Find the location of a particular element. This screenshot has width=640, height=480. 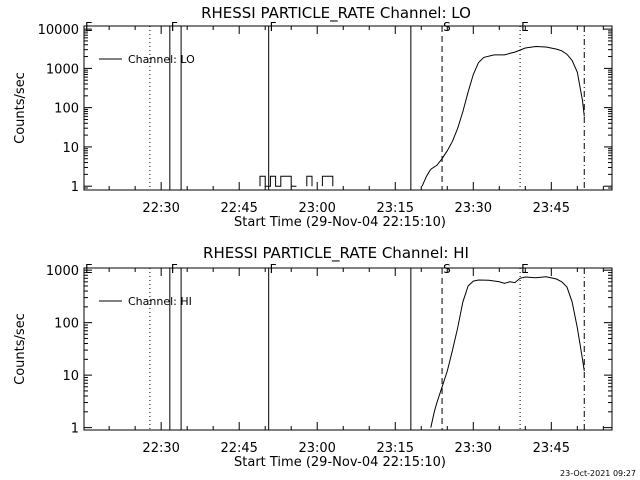

chart-title: RHESSI PARTICLE_RATE Channel: HI is located at coordinates (336, 253).